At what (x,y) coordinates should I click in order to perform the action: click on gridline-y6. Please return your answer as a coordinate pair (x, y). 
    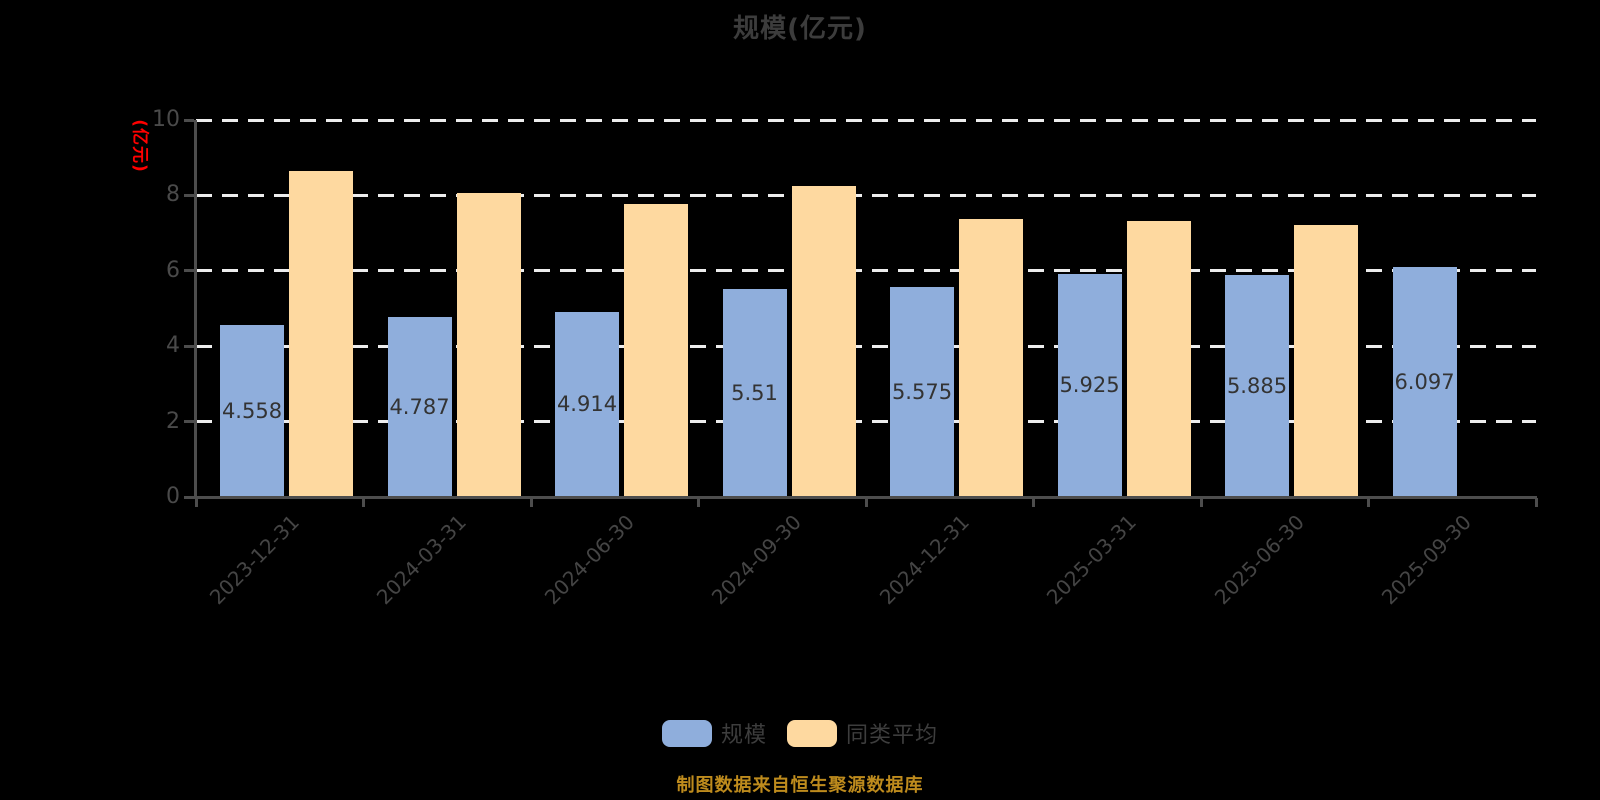
    Looking at the image, I should click on (866, 271).